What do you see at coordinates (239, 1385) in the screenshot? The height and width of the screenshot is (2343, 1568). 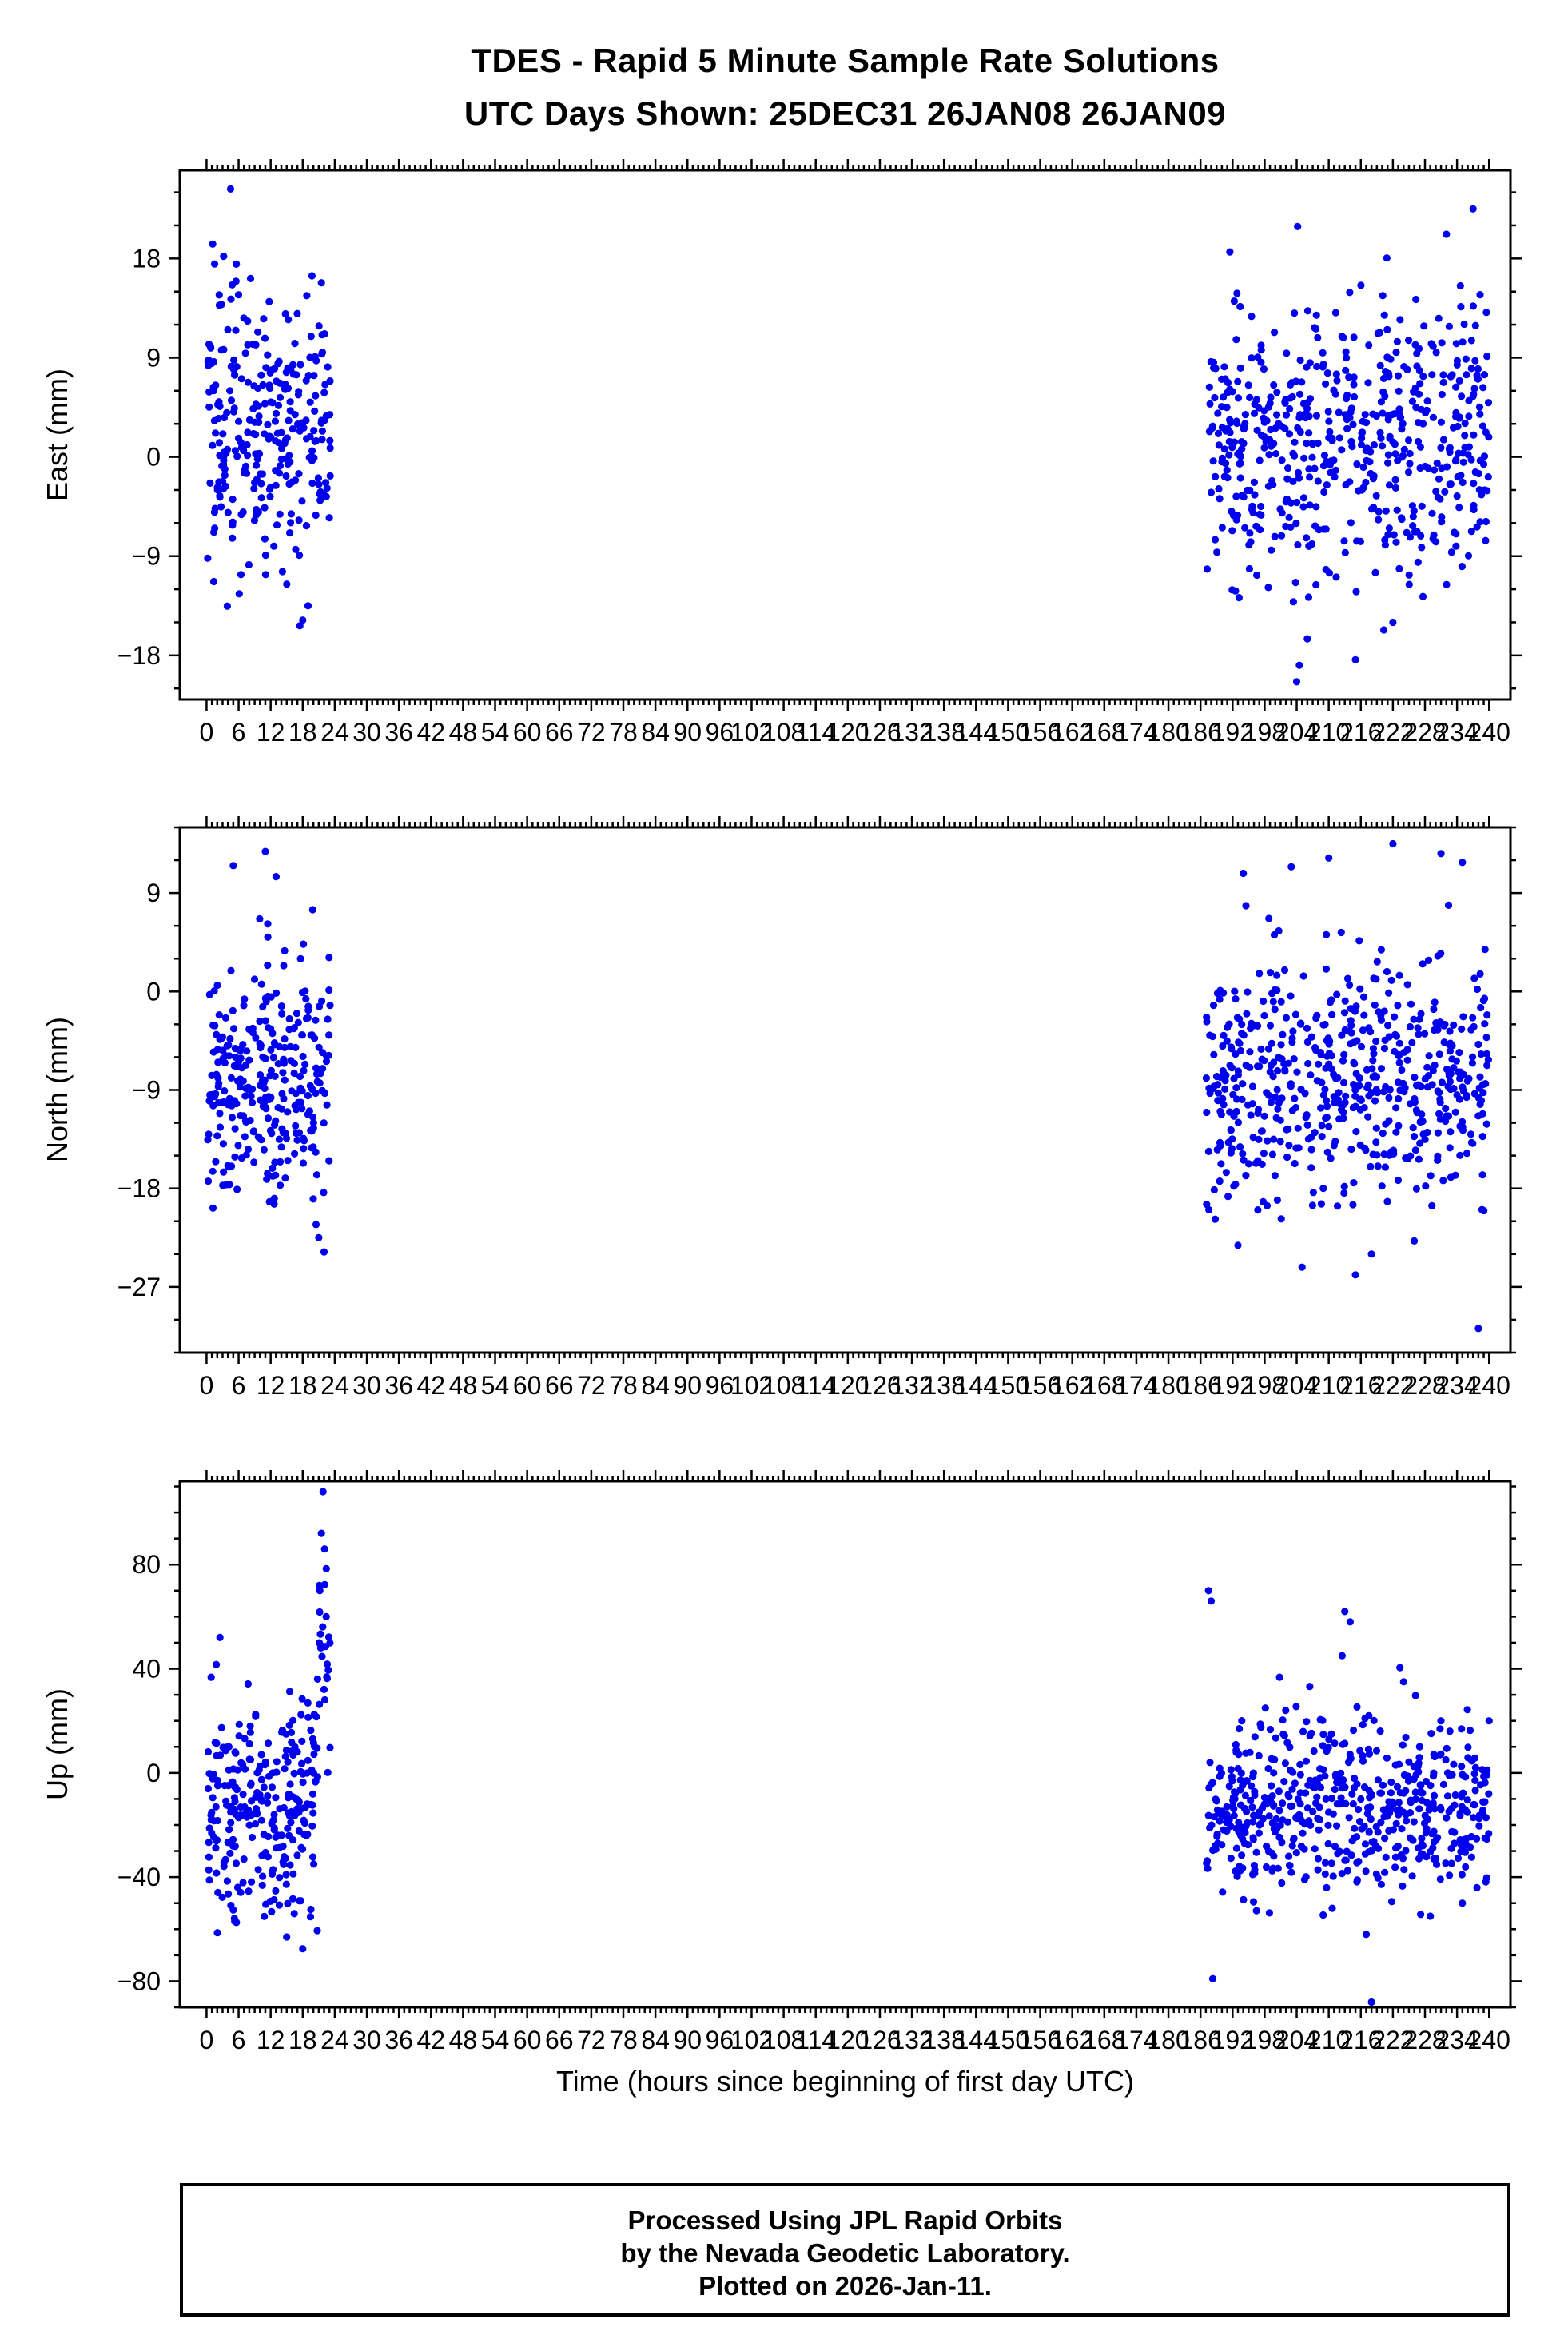 I see `svg-text: 6` at bounding box center [239, 1385].